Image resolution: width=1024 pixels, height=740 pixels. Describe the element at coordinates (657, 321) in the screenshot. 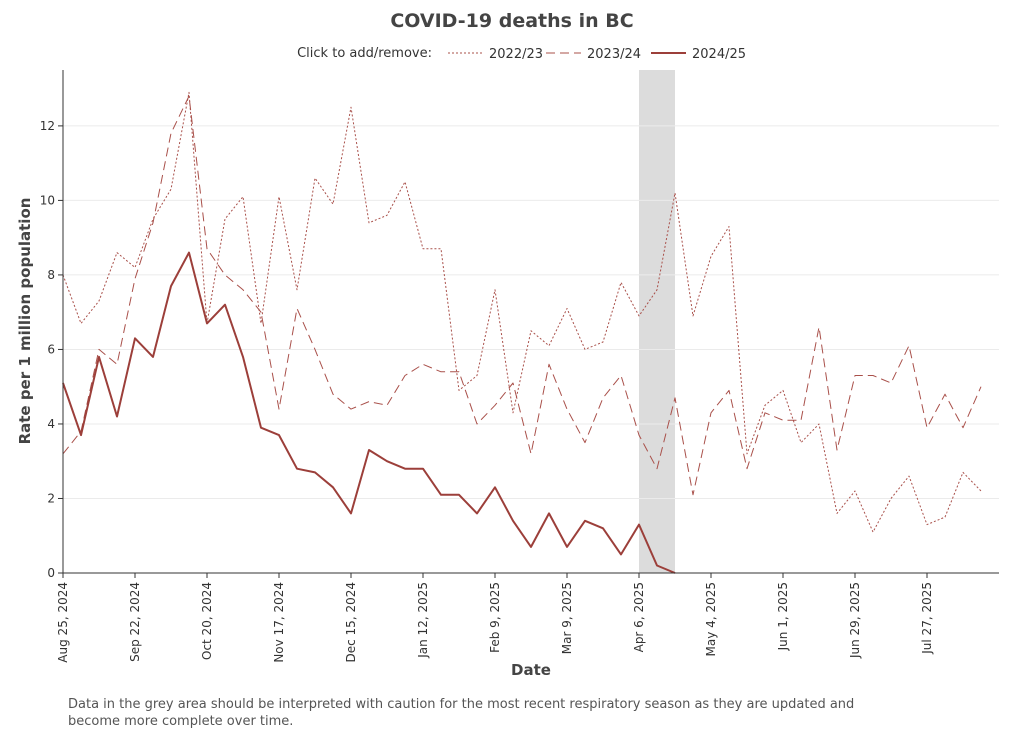

I see `provisional-data-shaded-region` at that location.